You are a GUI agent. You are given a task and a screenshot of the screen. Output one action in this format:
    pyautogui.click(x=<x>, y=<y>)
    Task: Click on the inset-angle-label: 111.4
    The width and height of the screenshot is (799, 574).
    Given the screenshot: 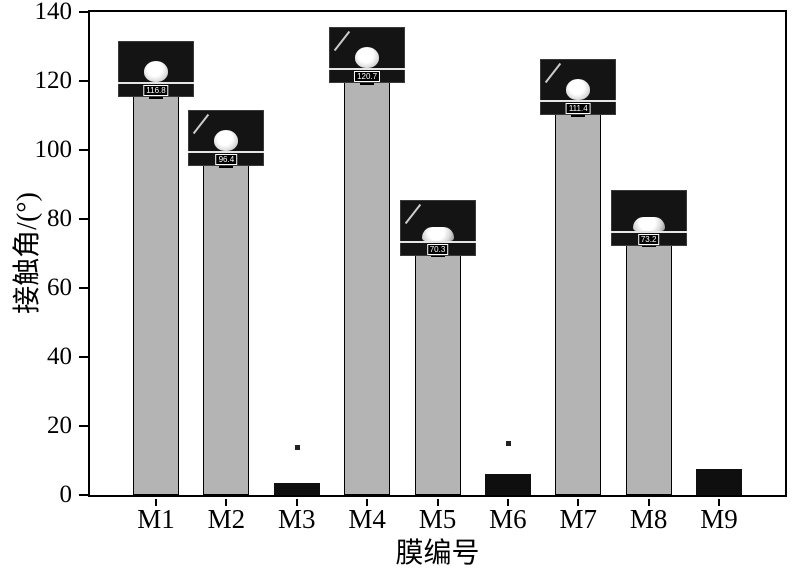 What is the action you would take?
    pyautogui.click(x=578, y=108)
    